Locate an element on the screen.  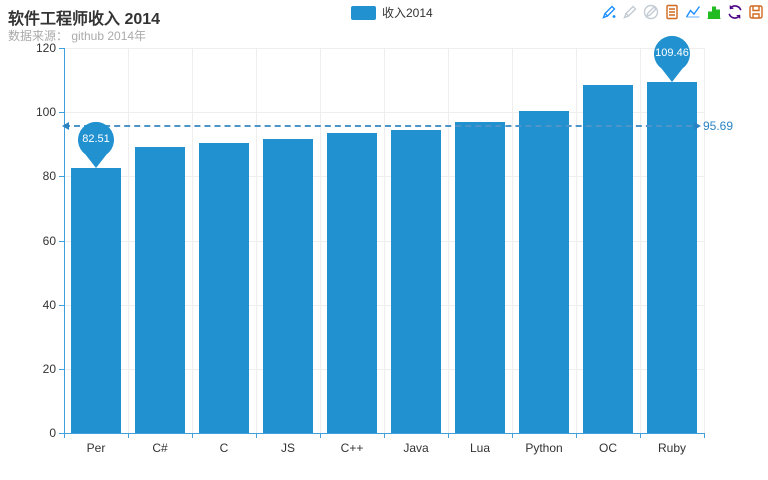
legend-item-income-2014: 收入2014 is located at coordinates (392, 12).